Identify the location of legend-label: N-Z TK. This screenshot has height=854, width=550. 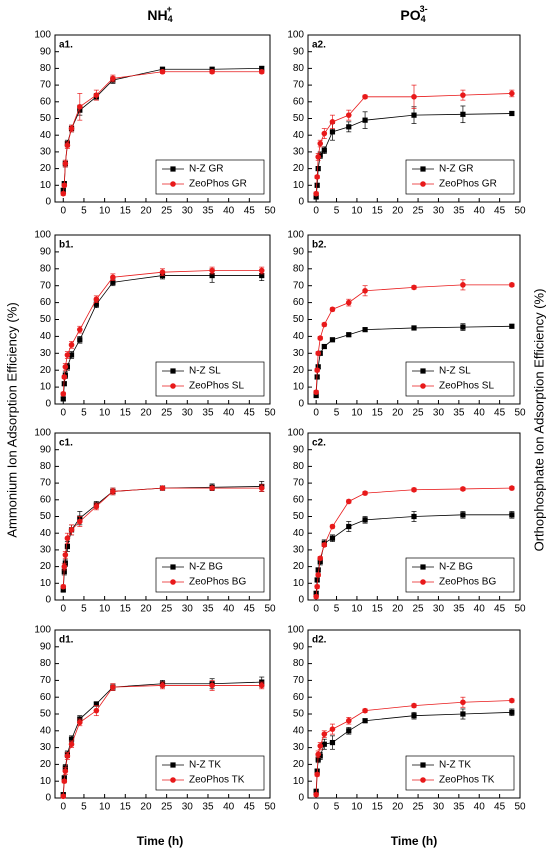
(455, 765).